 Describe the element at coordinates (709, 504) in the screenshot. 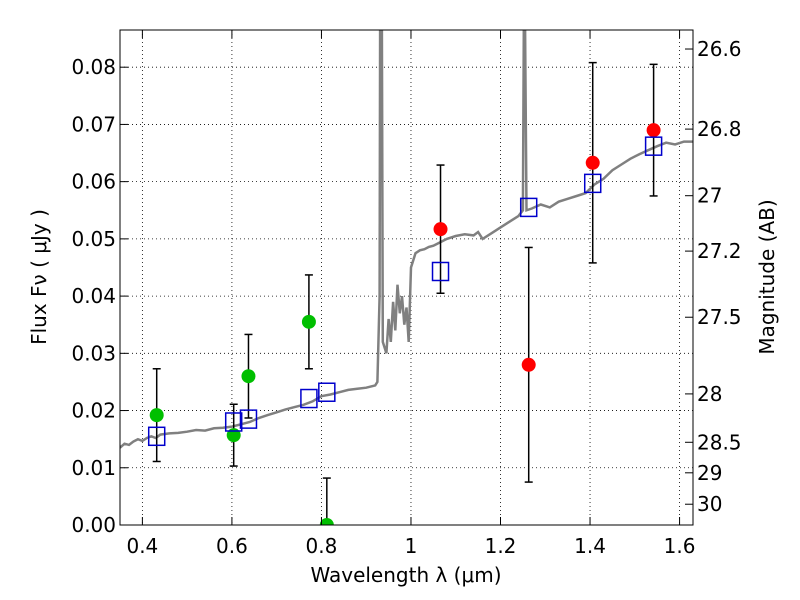

I see `mag-tick-label: 30` at that location.